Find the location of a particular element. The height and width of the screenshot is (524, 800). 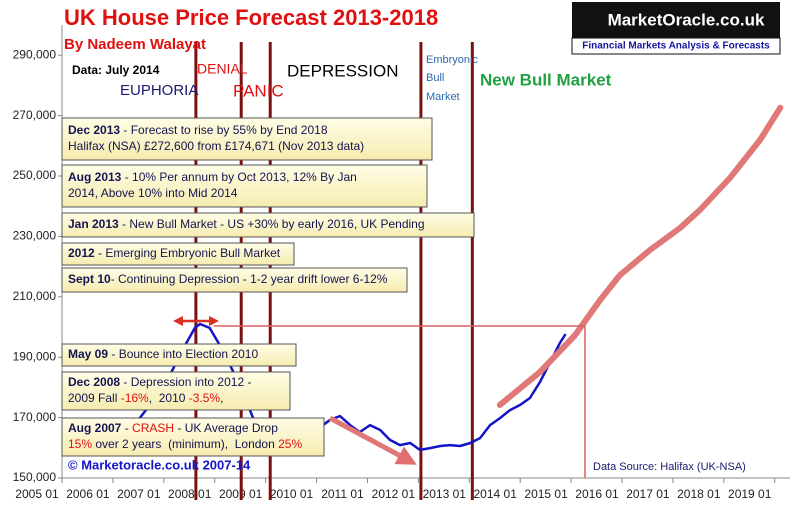

annotation-text: 2009 Fall -16%, 2010 -3.5%, is located at coordinates (145, 398).